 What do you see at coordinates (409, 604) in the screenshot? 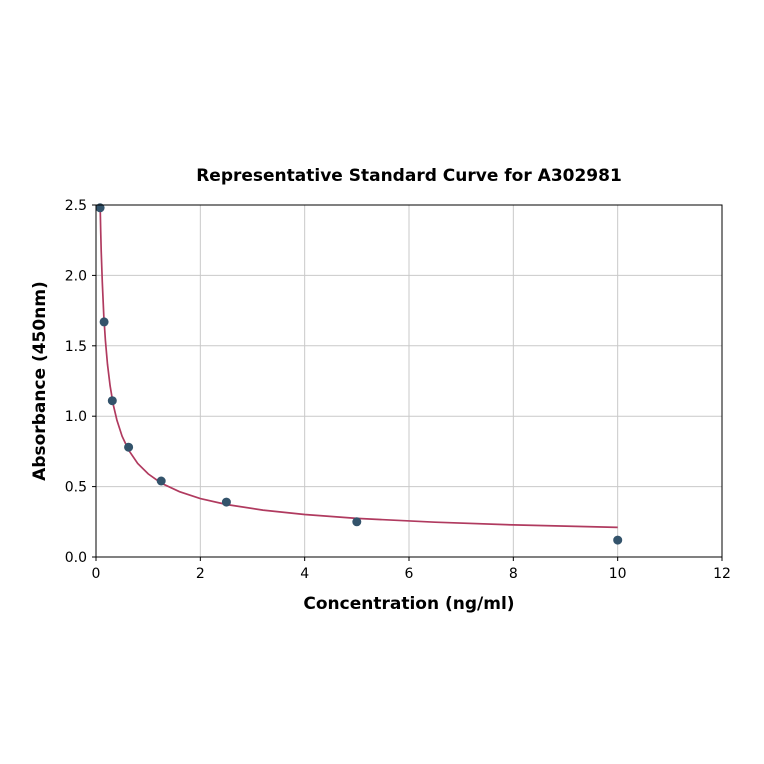
I see `x-axis-label: Concentration (ng/ml)` at bounding box center [409, 604].